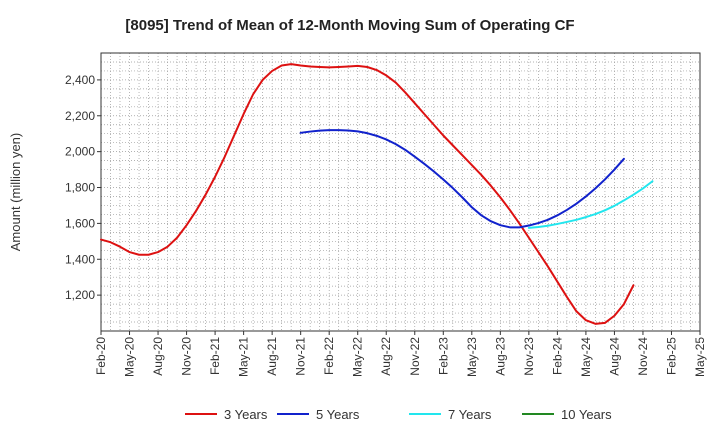 This screenshot has width=720, height=440. Describe the element at coordinates (80, 223) in the screenshot. I see `y-tick-label: 1,600` at that location.